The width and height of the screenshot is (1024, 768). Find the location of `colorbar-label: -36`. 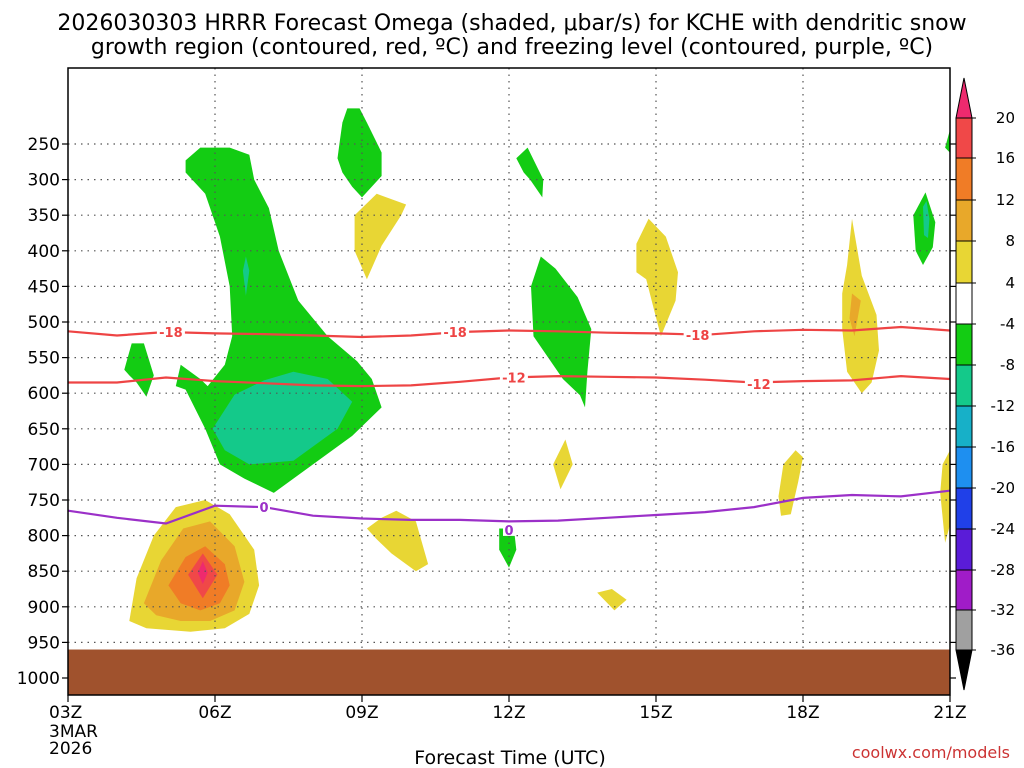

colorbar-label: -36 is located at coordinates (1003, 650).